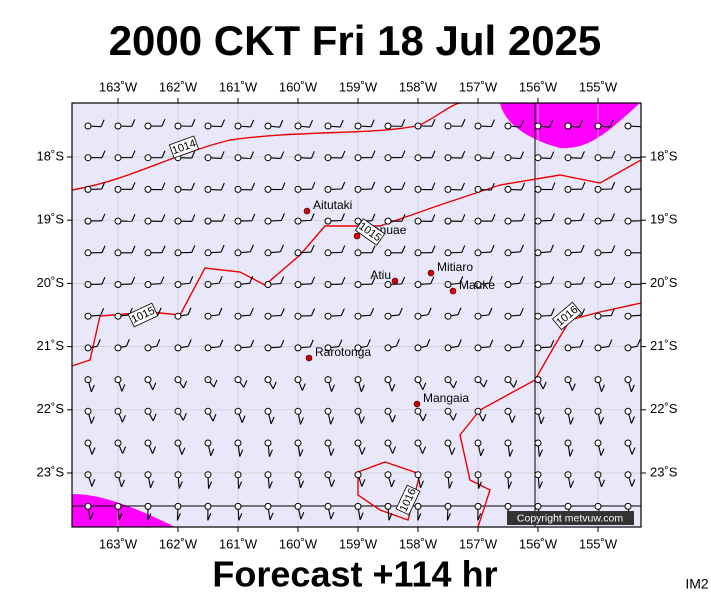 The height and width of the screenshot is (605, 711). Describe the element at coordinates (446, 398) in the screenshot. I see `place-label: Mangaia` at that location.